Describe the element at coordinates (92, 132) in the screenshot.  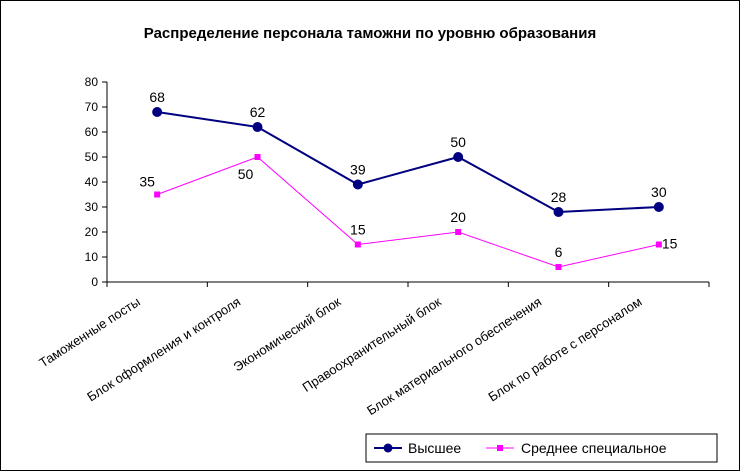
I see `y-tick-label: 60` at that location.